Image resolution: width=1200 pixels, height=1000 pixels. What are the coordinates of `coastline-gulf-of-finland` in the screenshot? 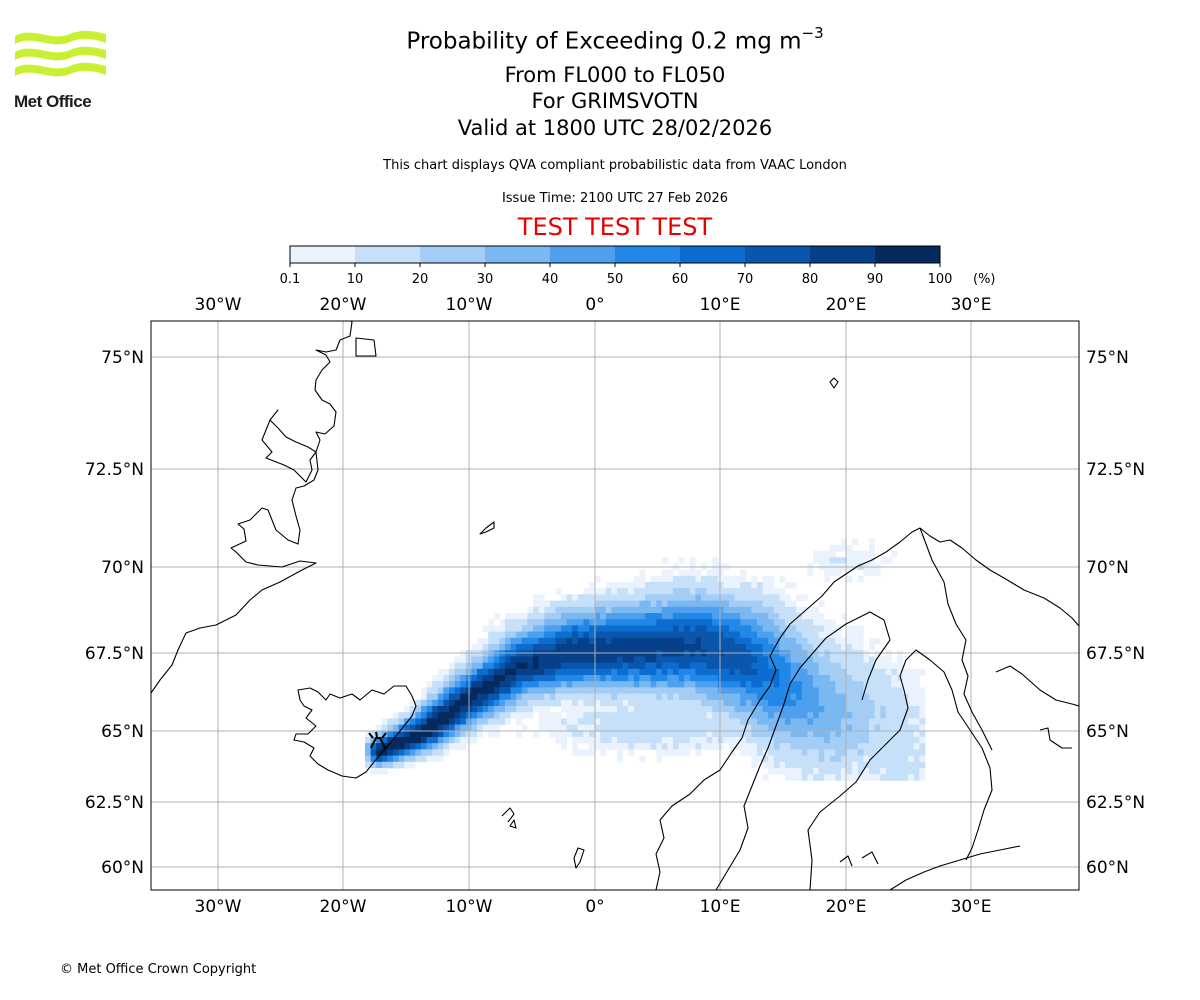 It's located at (930, 867).